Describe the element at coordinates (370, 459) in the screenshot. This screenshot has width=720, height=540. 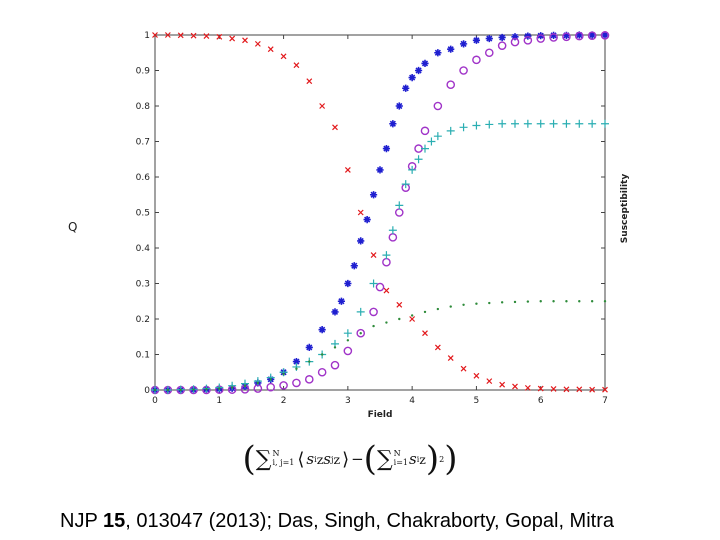
I see `formula-inner-open-paren: (` at that location.